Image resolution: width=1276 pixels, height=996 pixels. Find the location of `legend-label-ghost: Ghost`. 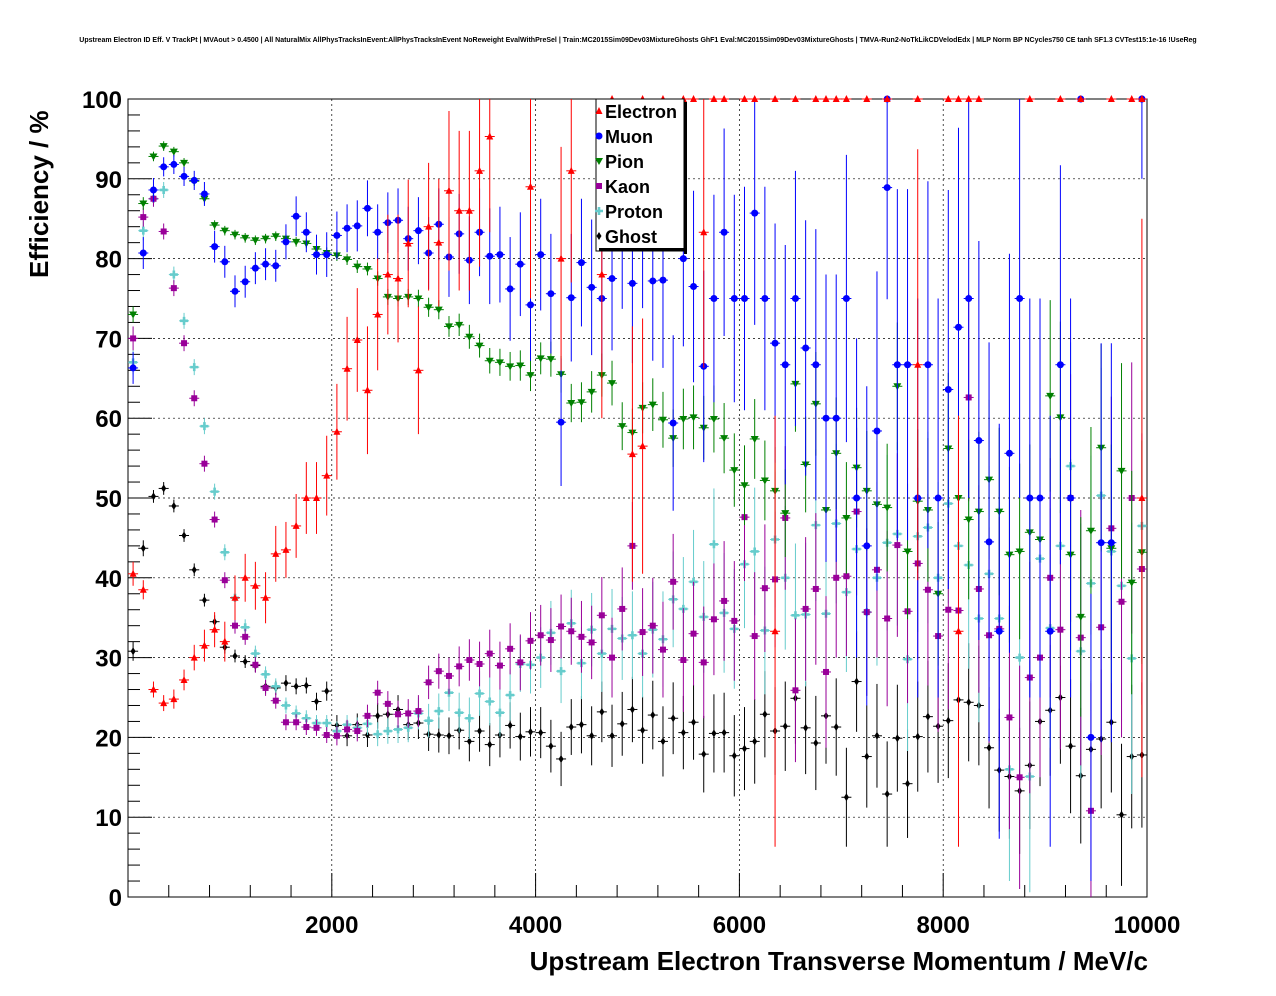

legend-label-ghost: Ghost is located at coordinates (631, 237).